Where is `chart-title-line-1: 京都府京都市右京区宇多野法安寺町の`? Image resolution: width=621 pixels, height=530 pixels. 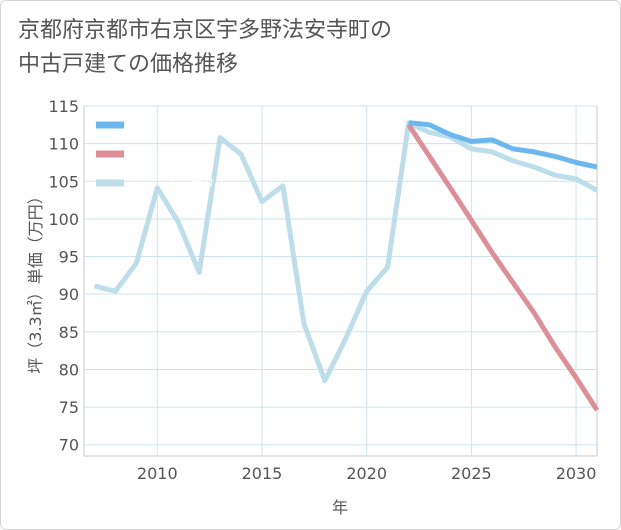
chart-title-line-1: 京都府京都市右京区宇多野法安寺町の is located at coordinates (205, 30).